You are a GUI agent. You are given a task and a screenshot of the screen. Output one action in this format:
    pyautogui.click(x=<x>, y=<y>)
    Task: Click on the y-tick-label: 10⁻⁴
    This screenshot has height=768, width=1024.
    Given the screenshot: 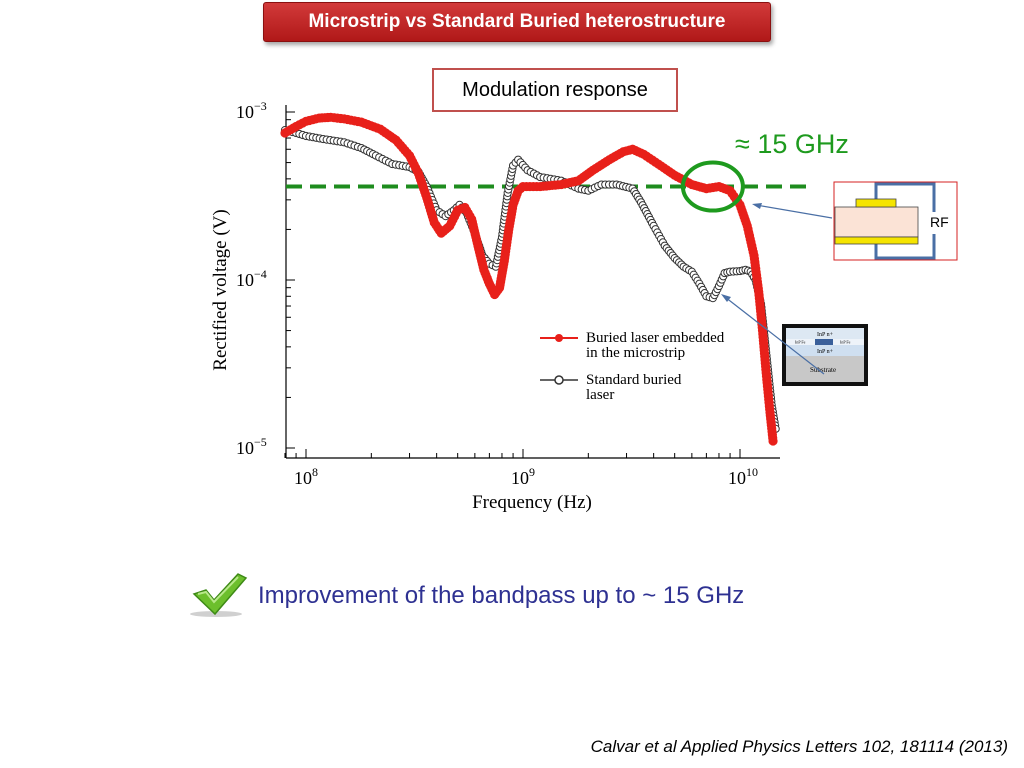 What is the action you would take?
    pyautogui.click(x=251, y=278)
    